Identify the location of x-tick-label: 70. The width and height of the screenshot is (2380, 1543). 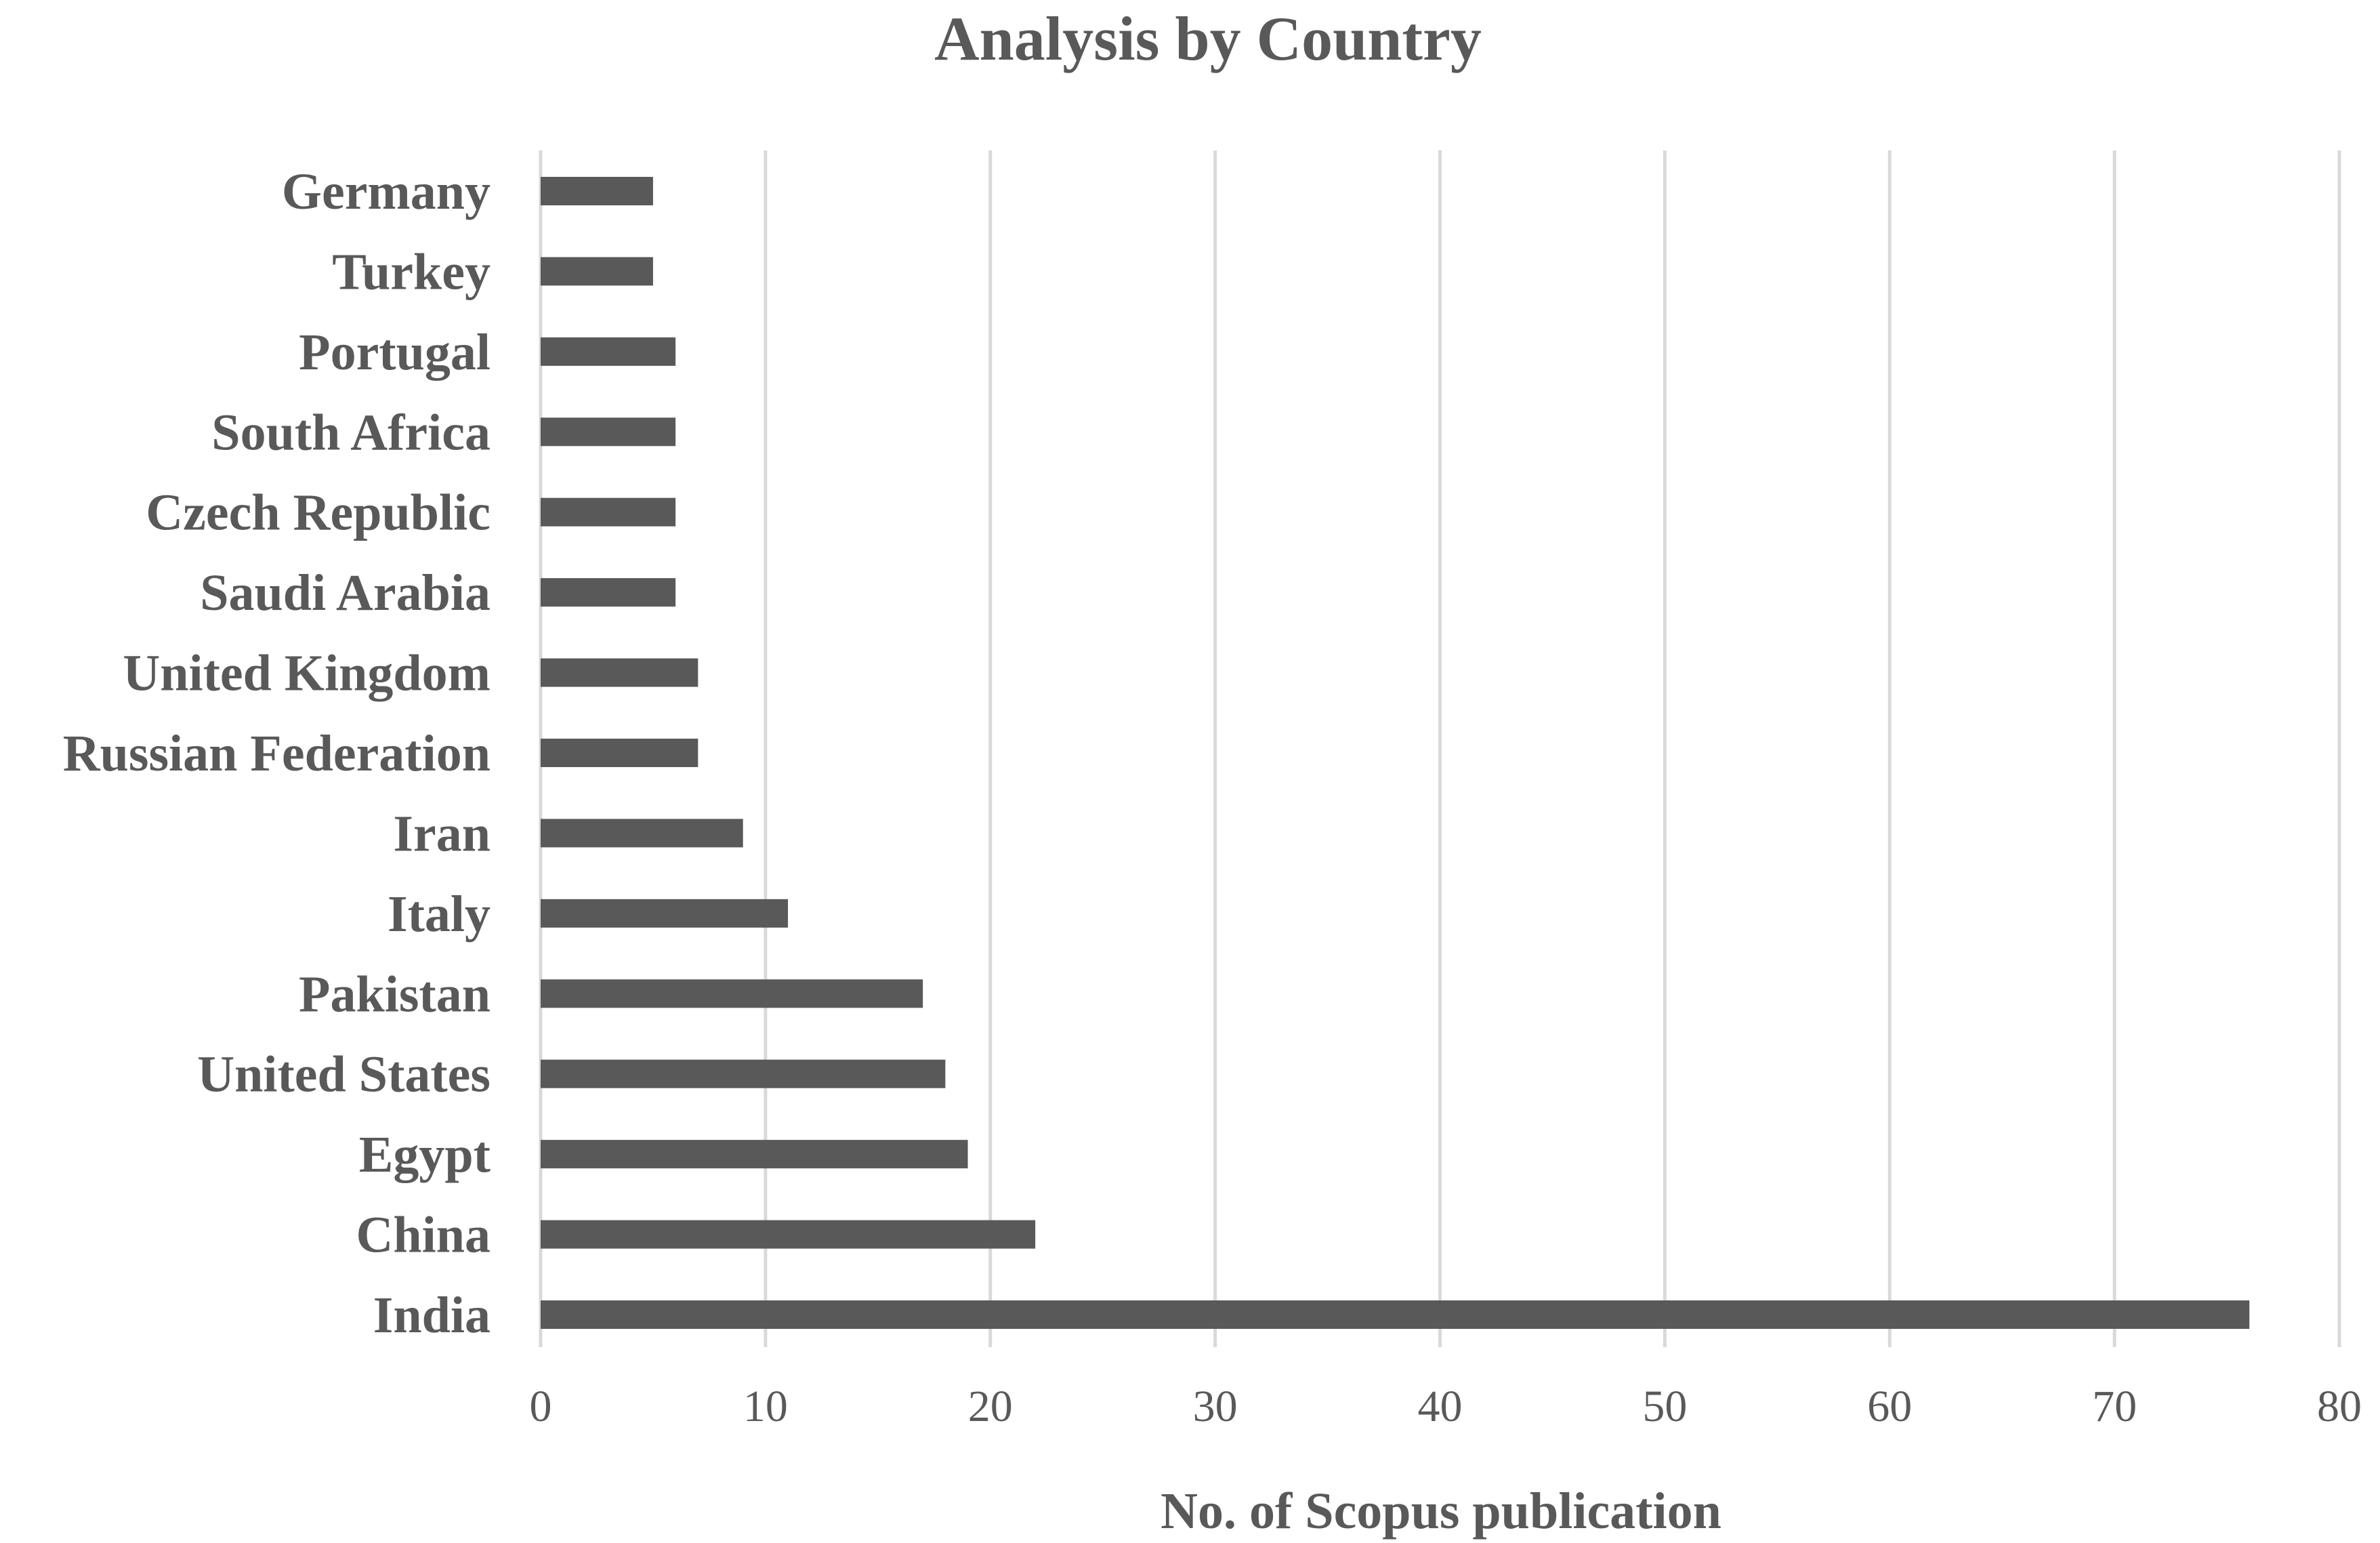
(2115, 1406).